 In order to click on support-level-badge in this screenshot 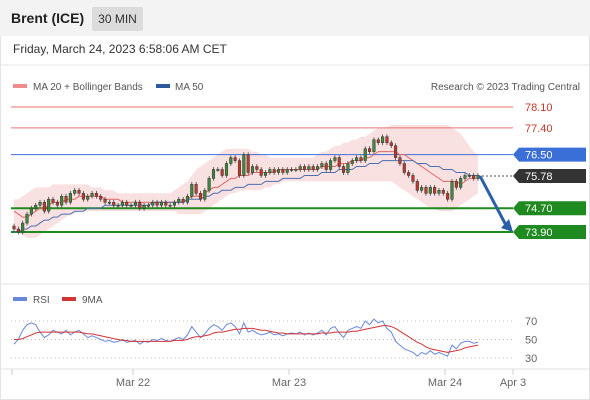, I will do `click(549, 208)`.